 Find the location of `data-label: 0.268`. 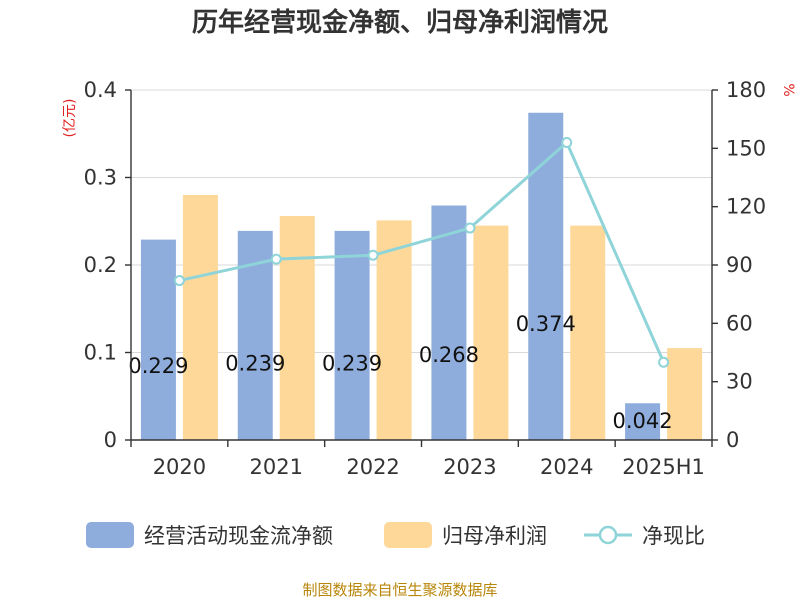

data-label: 0.268 is located at coordinates (449, 355).